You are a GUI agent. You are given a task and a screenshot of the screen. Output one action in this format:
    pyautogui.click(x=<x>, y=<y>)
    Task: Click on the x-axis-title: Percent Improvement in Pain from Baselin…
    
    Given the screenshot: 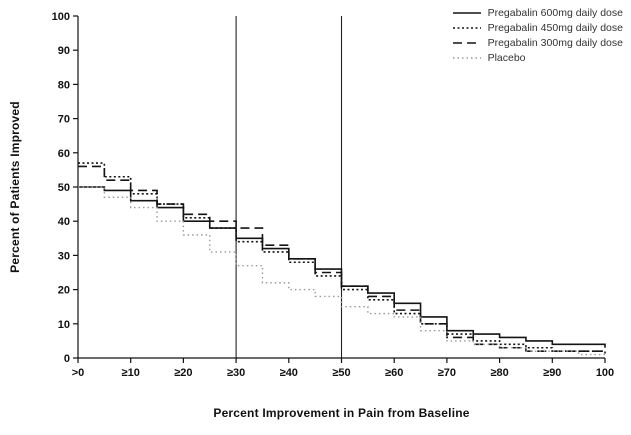 What is the action you would take?
    pyautogui.click(x=341, y=413)
    